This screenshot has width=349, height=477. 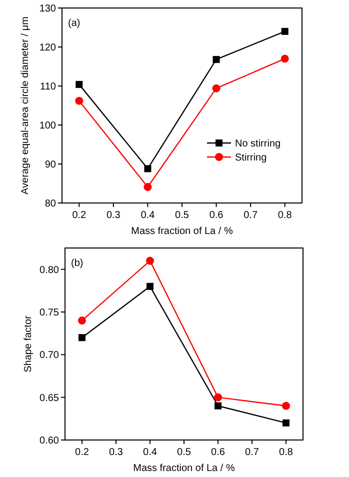 I want to click on legend-label: Stirring, so click(x=251, y=158).